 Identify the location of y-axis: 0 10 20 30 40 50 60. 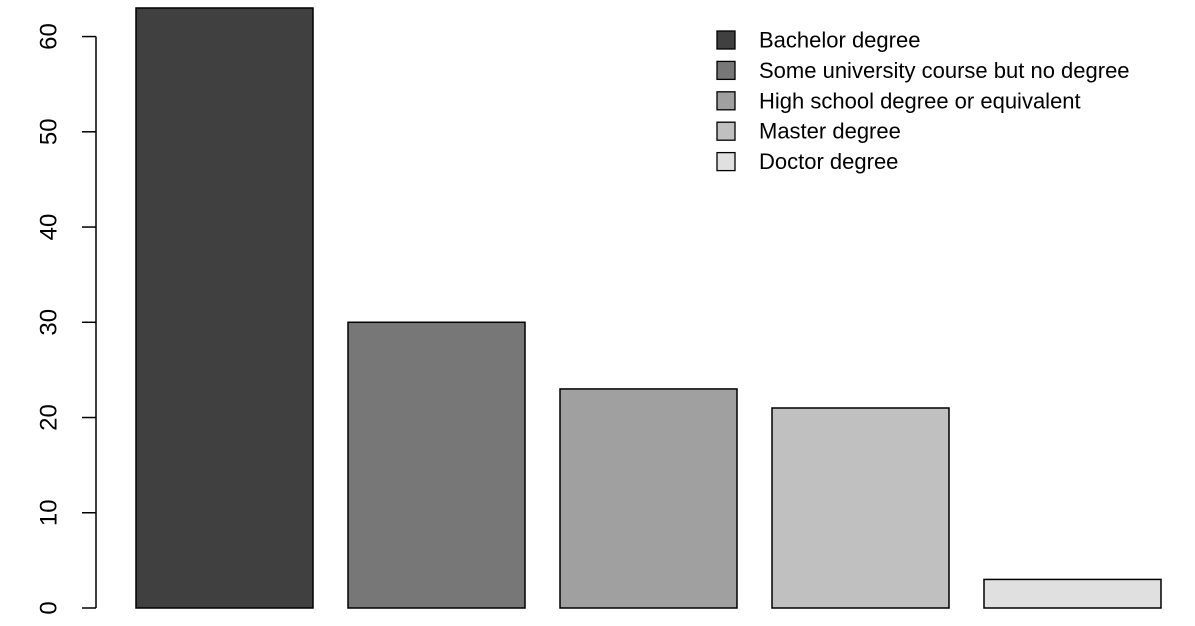
(66, 319).